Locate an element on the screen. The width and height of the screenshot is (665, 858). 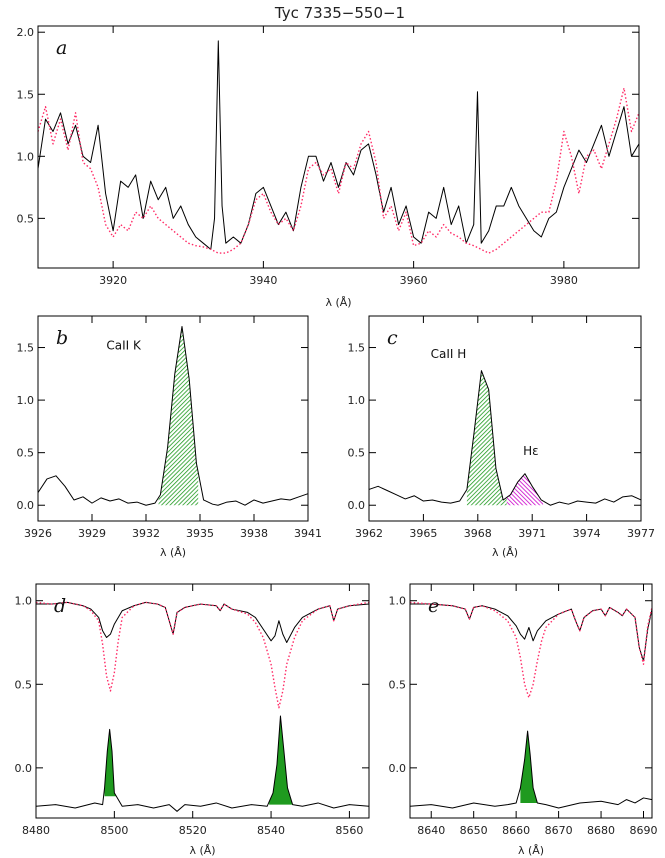
y-tick-label-b: 1.0 is located at coordinates (26, 400).